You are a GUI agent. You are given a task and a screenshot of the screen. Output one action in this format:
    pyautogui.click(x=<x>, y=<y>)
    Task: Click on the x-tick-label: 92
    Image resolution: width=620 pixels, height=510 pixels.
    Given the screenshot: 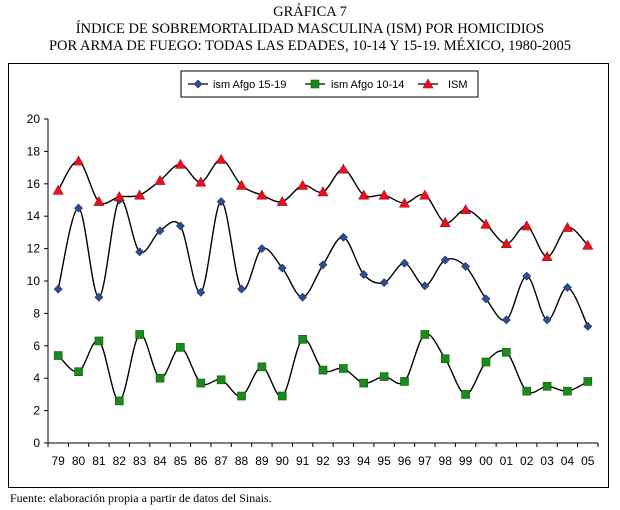 What is the action you would take?
    pyautogui.click(x=323, y=461)
    